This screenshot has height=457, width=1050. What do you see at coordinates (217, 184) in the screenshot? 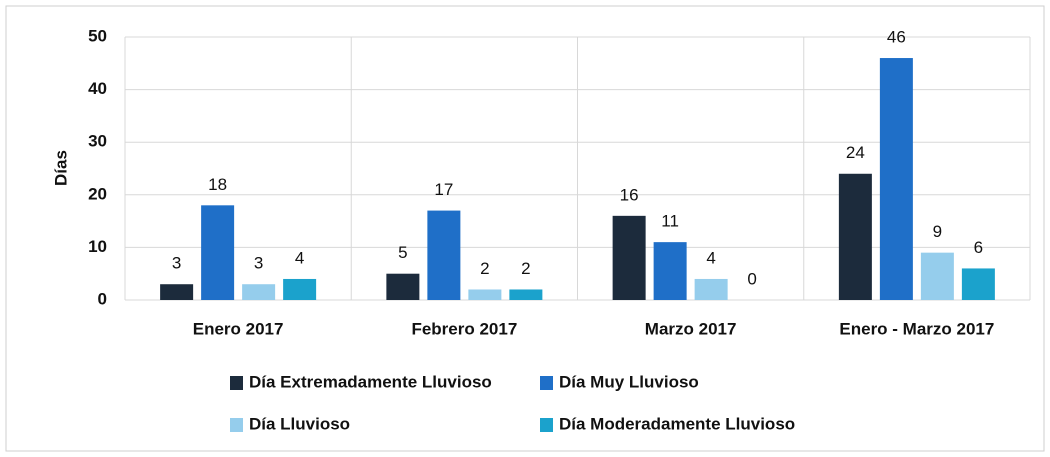
I see `data-label: 18` at bounding box center [217, 184].